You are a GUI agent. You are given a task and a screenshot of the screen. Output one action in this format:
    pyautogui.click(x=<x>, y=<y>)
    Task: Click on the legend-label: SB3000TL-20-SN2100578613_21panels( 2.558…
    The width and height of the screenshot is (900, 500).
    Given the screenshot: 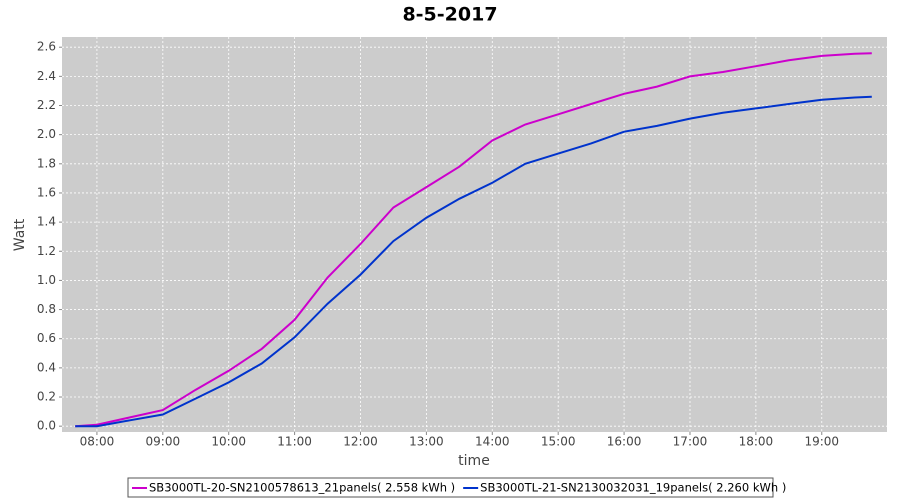 What is the action you would take?
    pyautogui.click(x=302, y=488)
    